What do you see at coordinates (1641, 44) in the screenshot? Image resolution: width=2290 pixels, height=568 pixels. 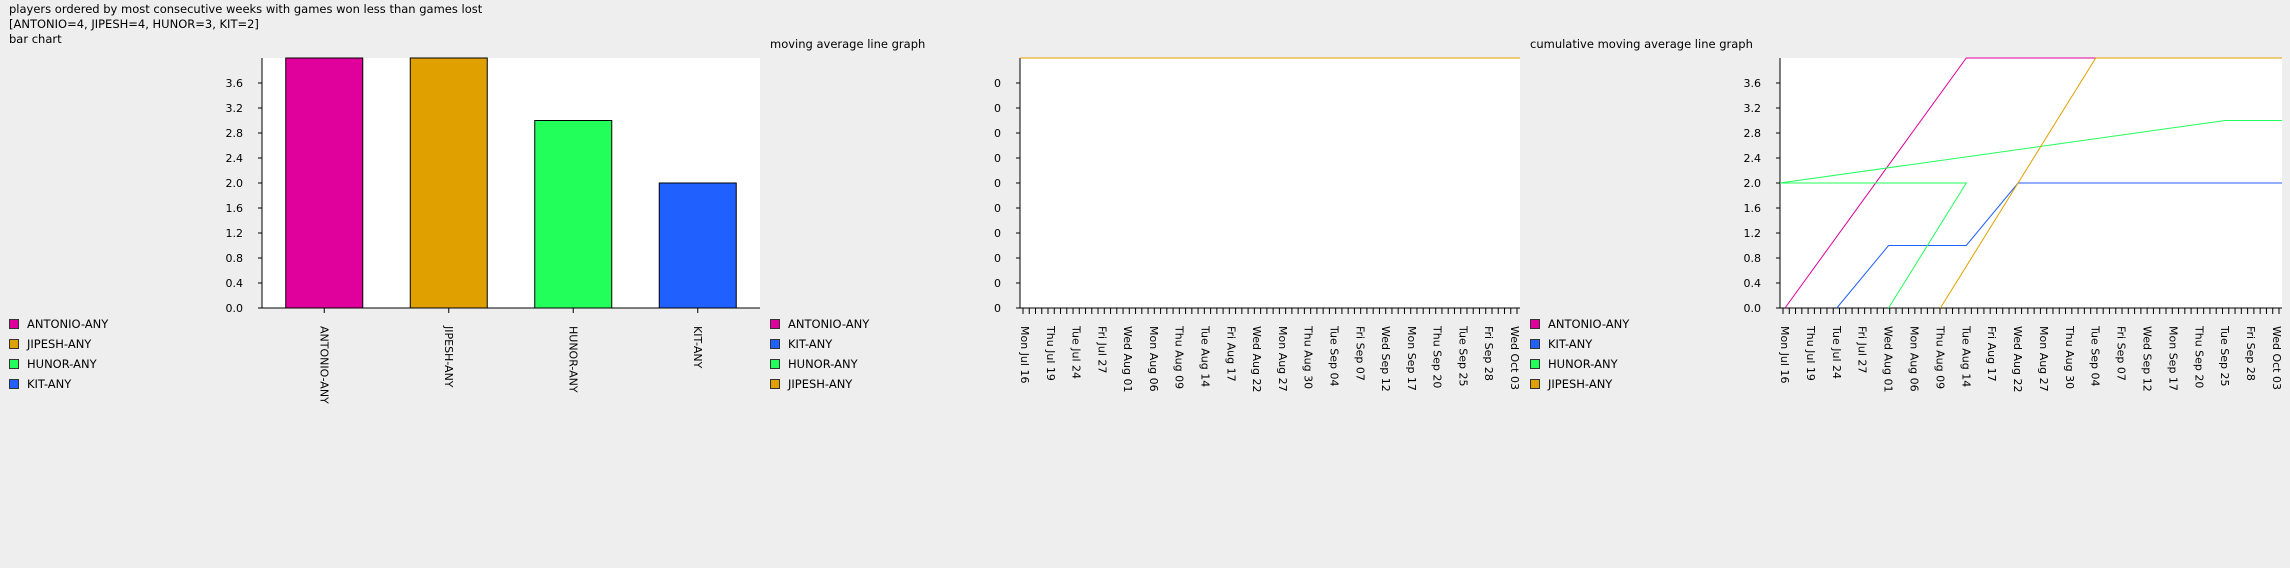 I see `cumulative-average-heading: cumulative moving average line graph` at bounding box center [1641, 44].